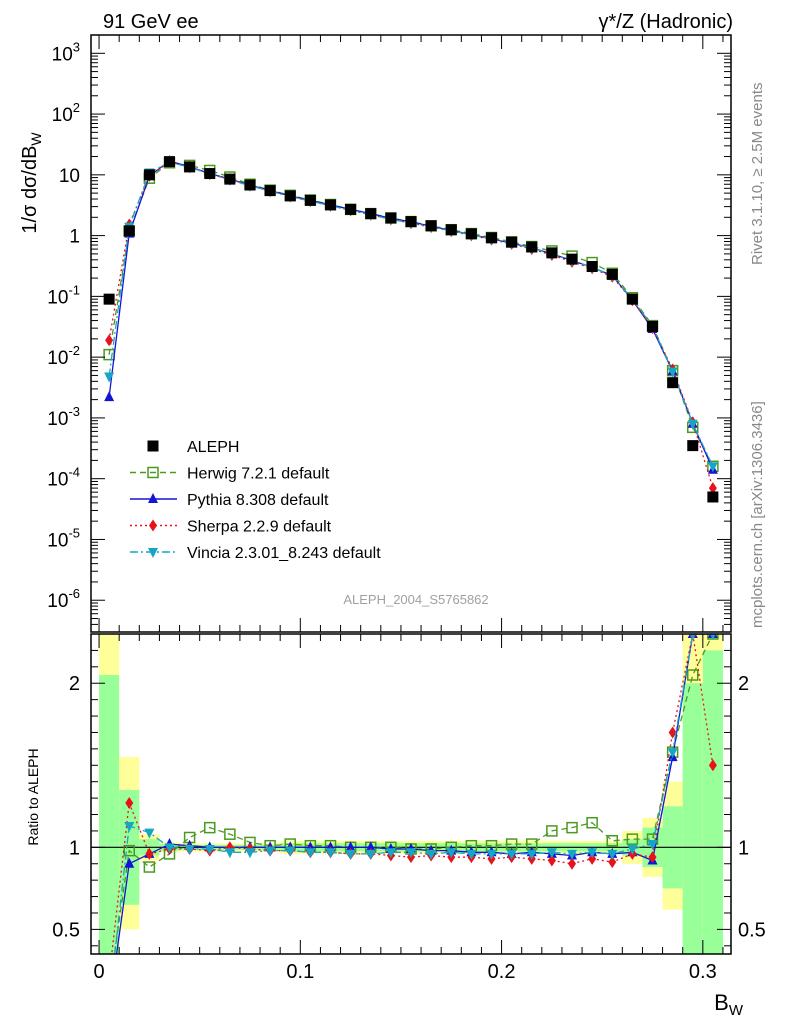  What do you see at coordinates (743, 684) in the screenshot?
I see `ratio-y-tick-label-right: 2` at bounding box center [743, 684].